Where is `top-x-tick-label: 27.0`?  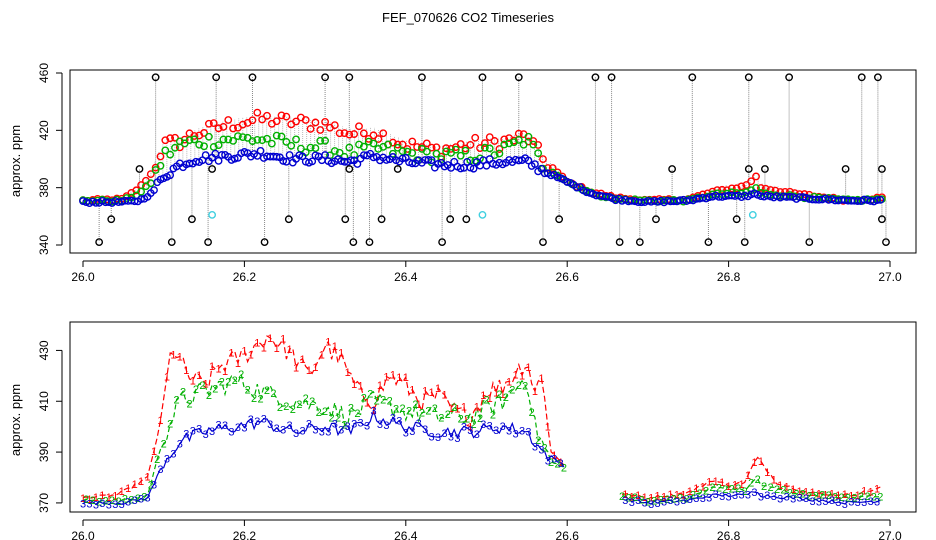 top-x-tick-label: 27.0 is located at coordinates (890, 277).